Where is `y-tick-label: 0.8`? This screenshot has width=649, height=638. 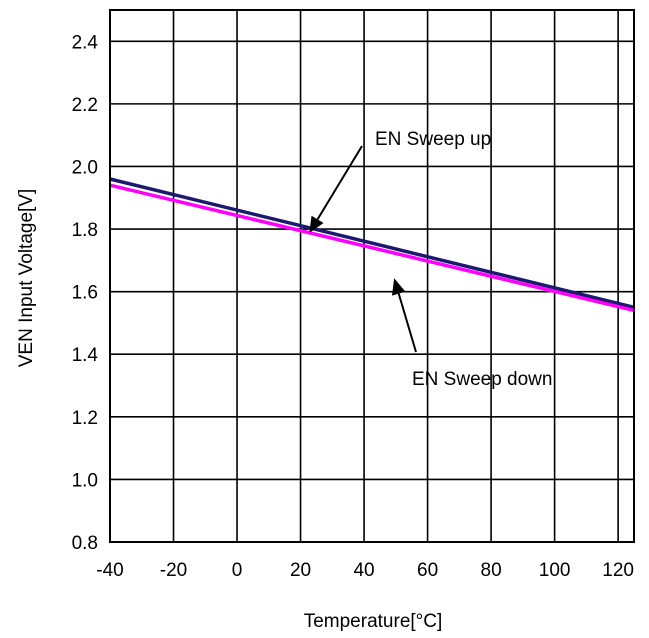 y-tick-label: 0.8 is located at coordinates (85, 543).